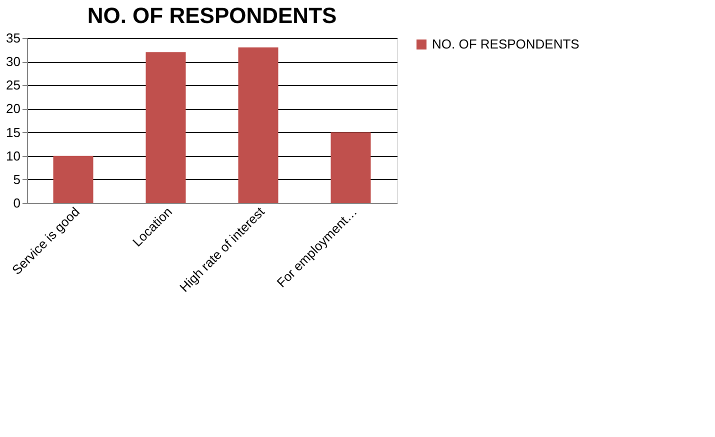  What do you see at coordinates (13, 132) in the screenshot?
I see `y-tick-label: 15` at bounding box center [13, 132].